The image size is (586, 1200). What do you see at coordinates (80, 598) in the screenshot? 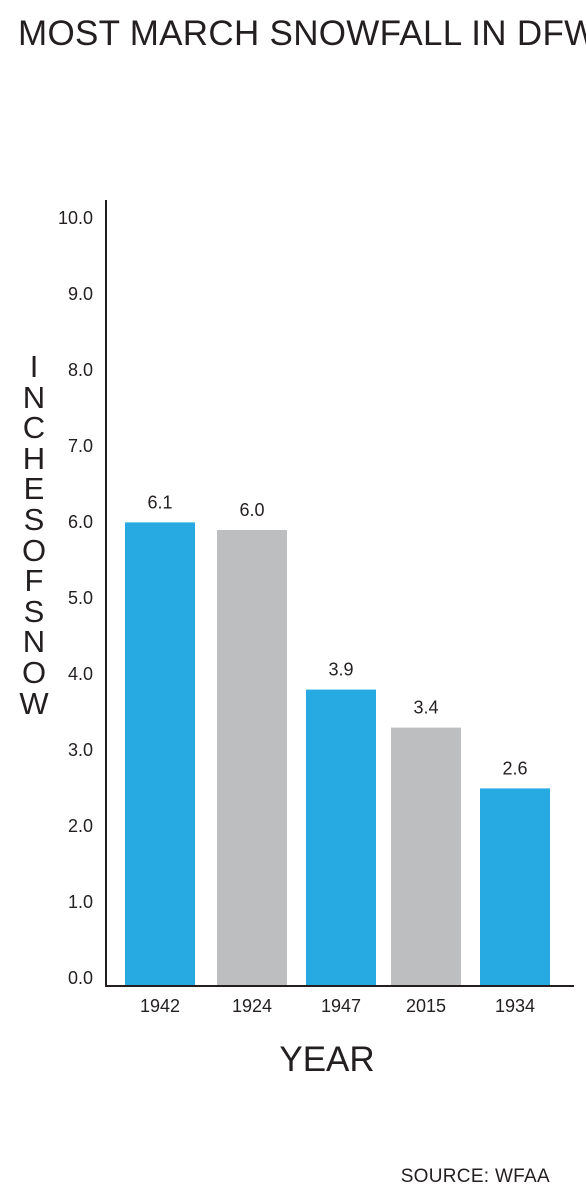
I see `y-tick-label: 5.0` at bounding box center [80, 598].